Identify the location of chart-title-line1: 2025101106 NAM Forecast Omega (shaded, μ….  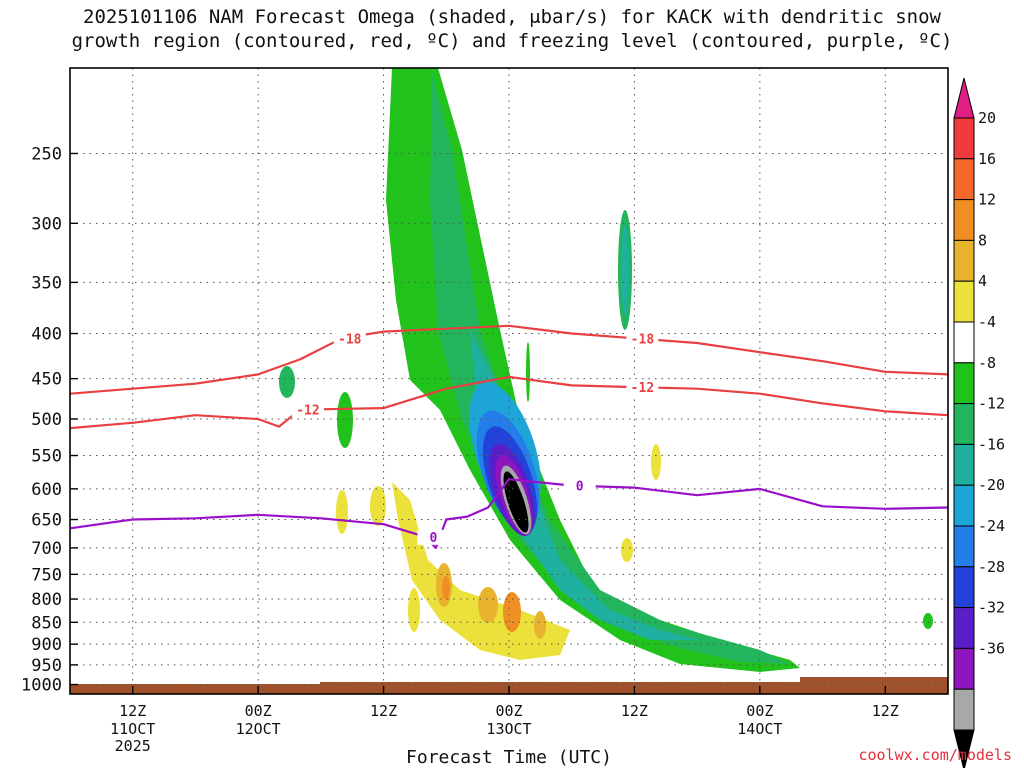
(512, 17).